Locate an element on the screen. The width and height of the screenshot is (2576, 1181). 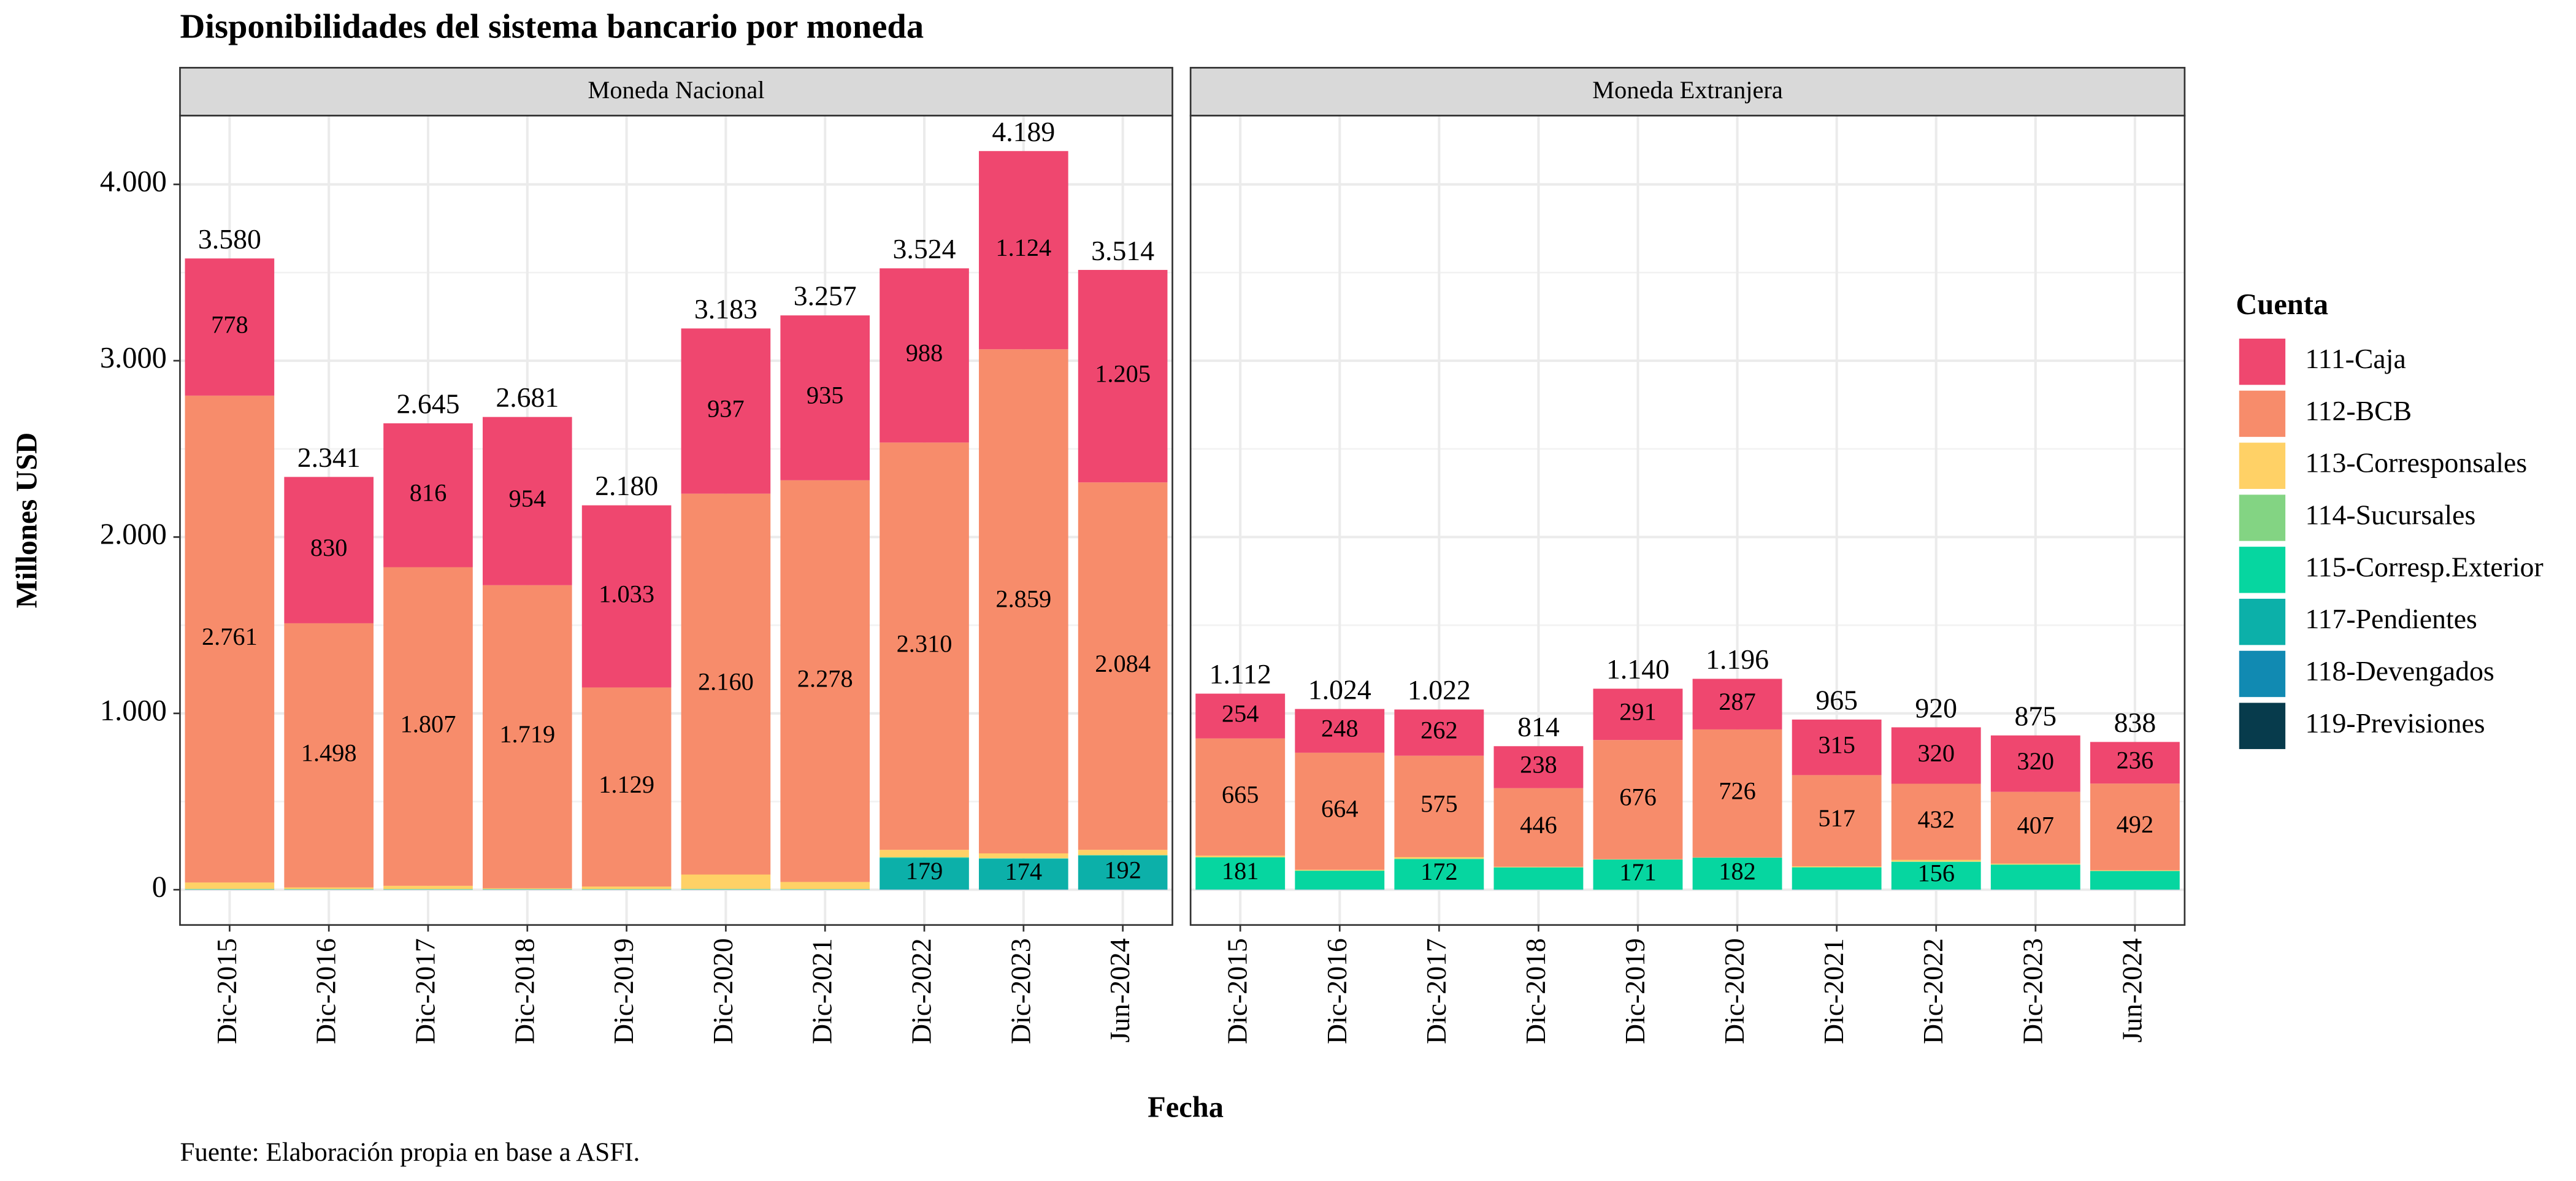
segment-label: 407 is located at coordinates (2036, 825).